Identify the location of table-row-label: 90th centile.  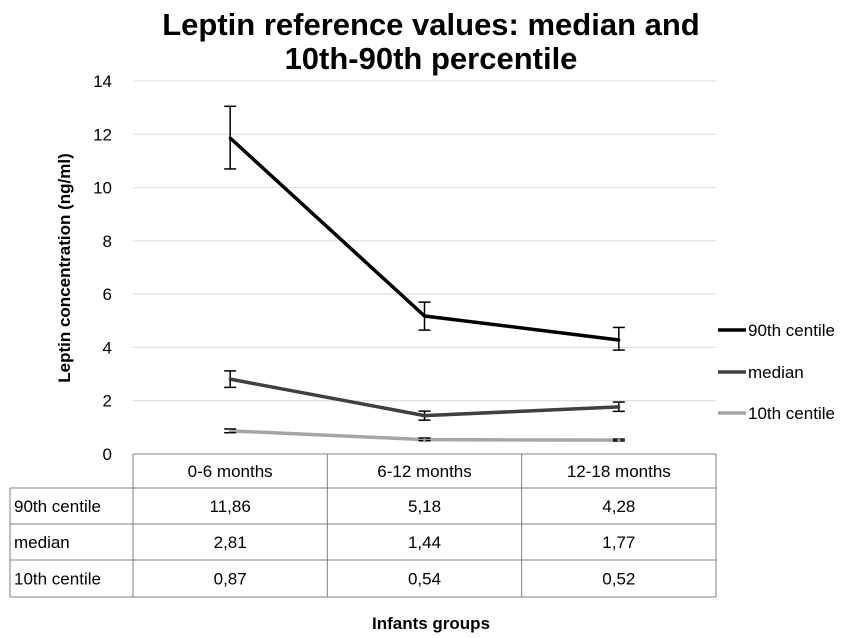
(57, 506).